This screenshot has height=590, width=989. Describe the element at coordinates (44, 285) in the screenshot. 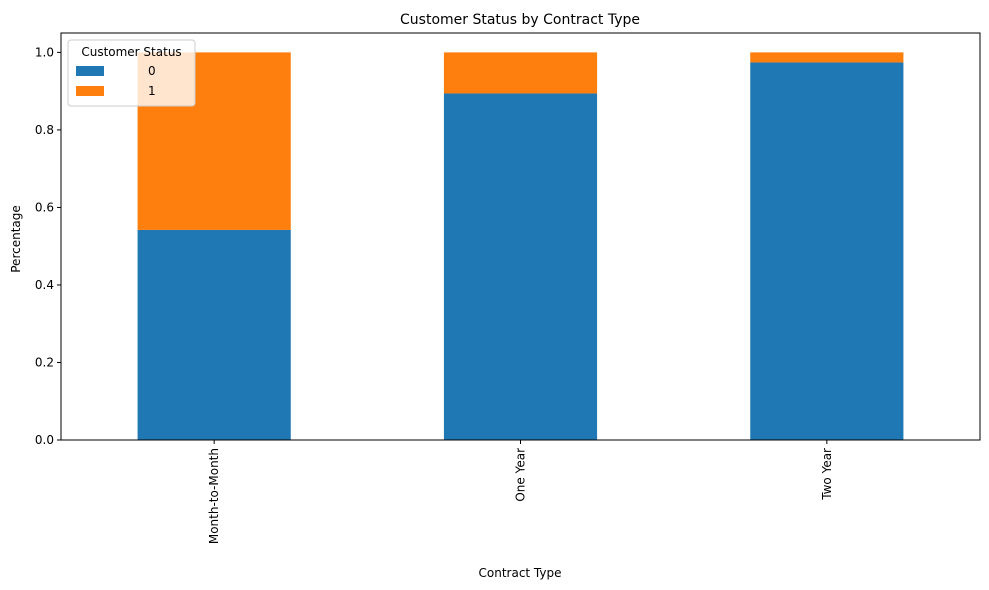

I see `y-tick-label: 0.4` at that location.